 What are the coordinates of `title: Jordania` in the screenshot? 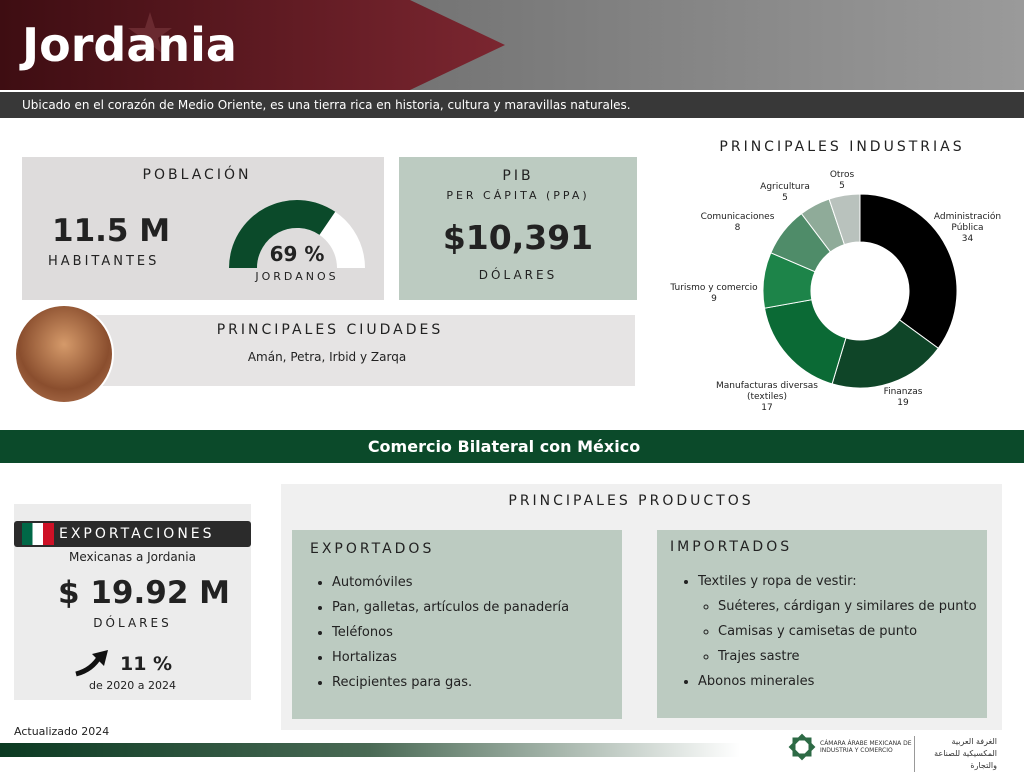 It's located at (129, 45).